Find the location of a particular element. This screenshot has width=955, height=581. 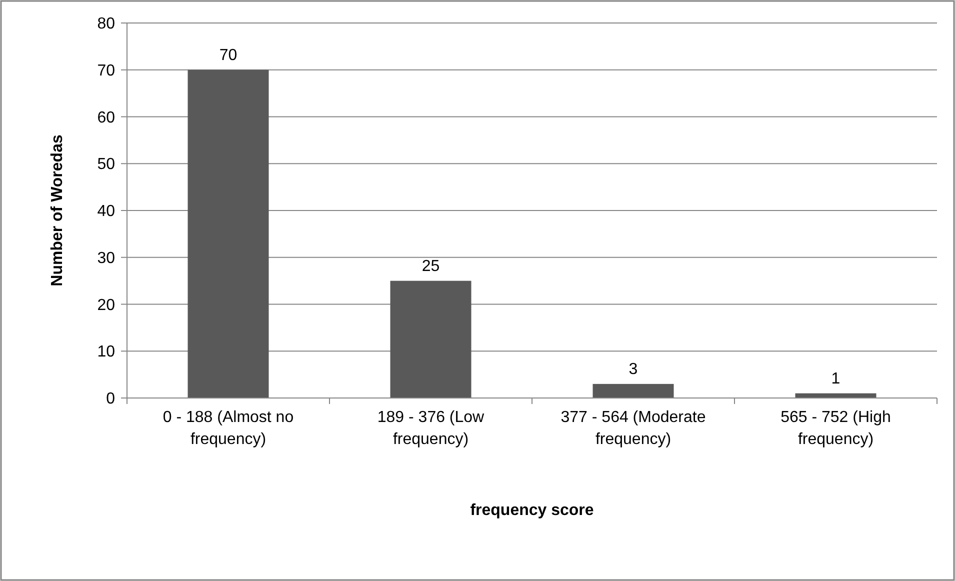

y-axis-title: Number of Woredas is located at coordinates (57, 210).